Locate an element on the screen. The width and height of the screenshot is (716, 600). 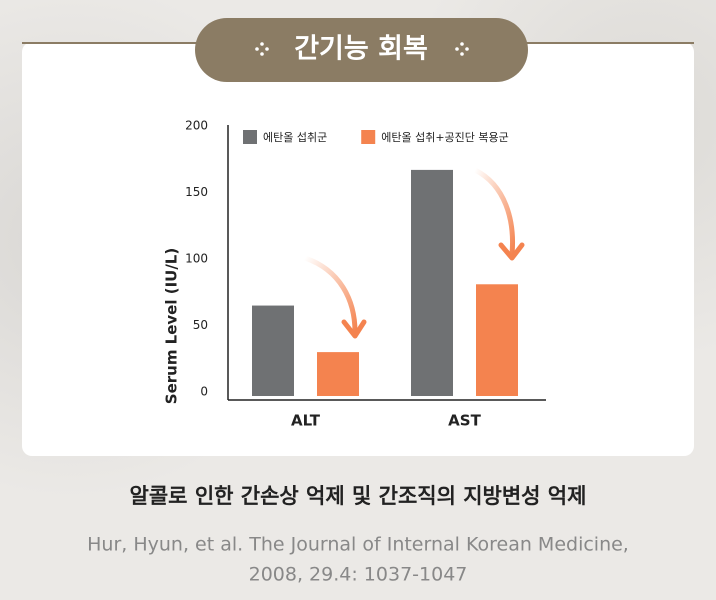
y-tick-label: 100 is located at coordinates (196, 259).